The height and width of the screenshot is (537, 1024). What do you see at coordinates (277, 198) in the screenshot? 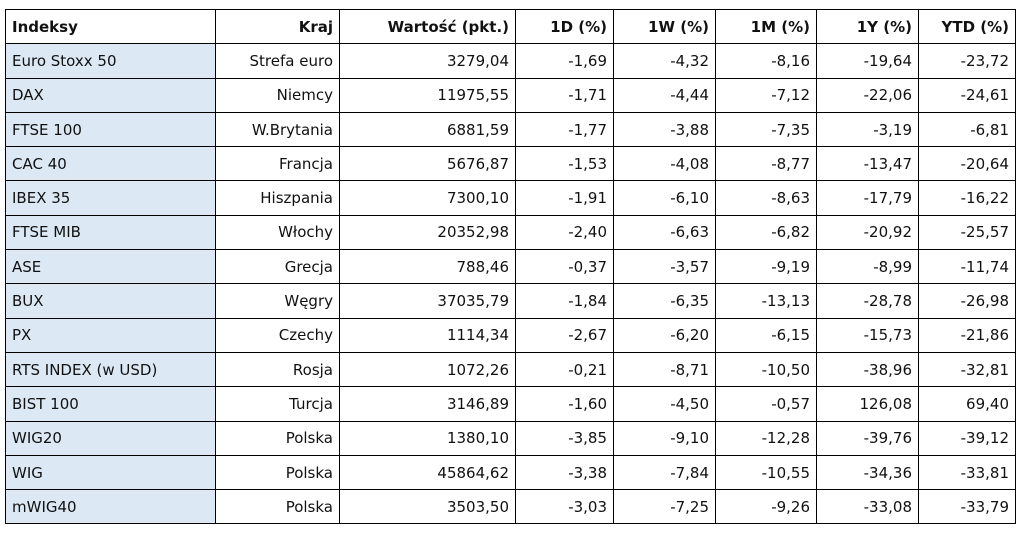
I see `cell-country: Hiszpania` at bounding box center [277, 198].